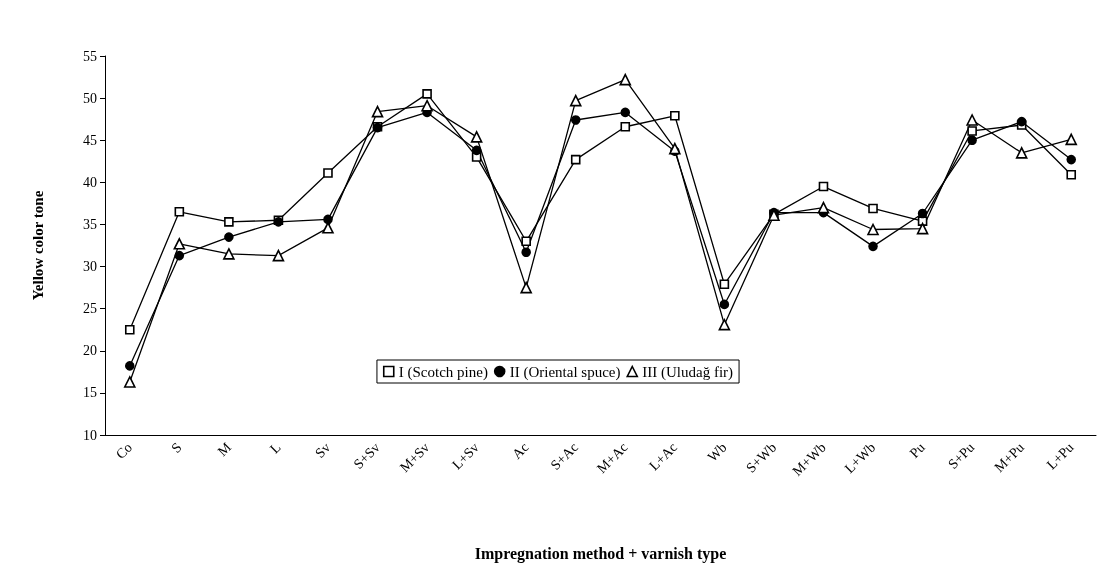  Describe the element at coordinates (323, 450) in the screenshot. I see `x-tick-label: Sv` at that location.